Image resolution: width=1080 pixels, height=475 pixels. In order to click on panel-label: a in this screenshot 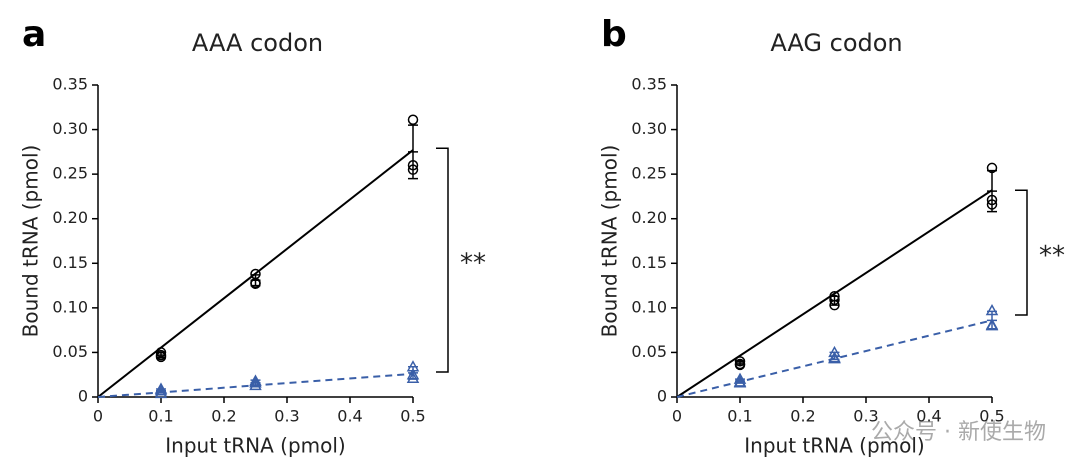, I will do `click(34, 34)`.